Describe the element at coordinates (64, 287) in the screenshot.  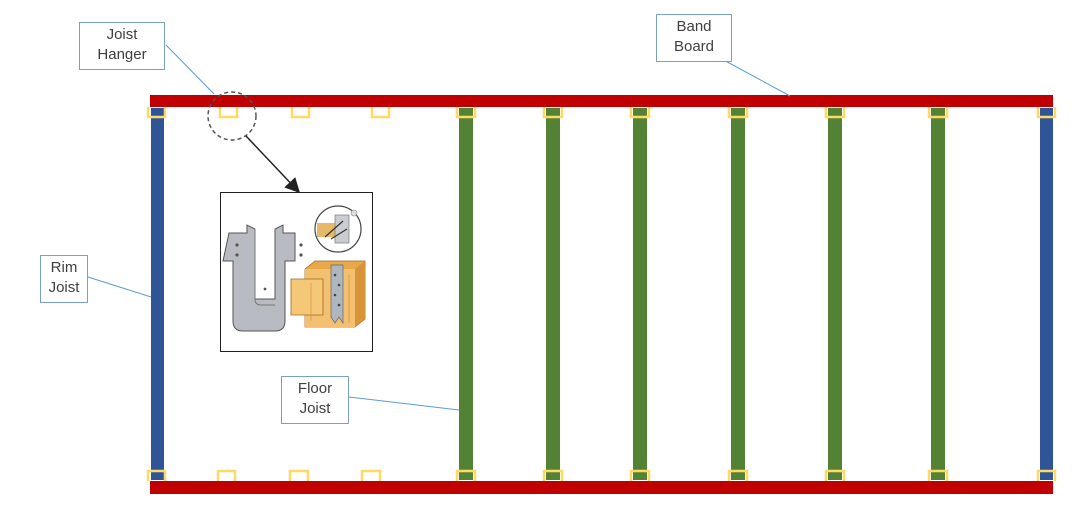
I see `rim-joist-label-line2: Joist` at that location.